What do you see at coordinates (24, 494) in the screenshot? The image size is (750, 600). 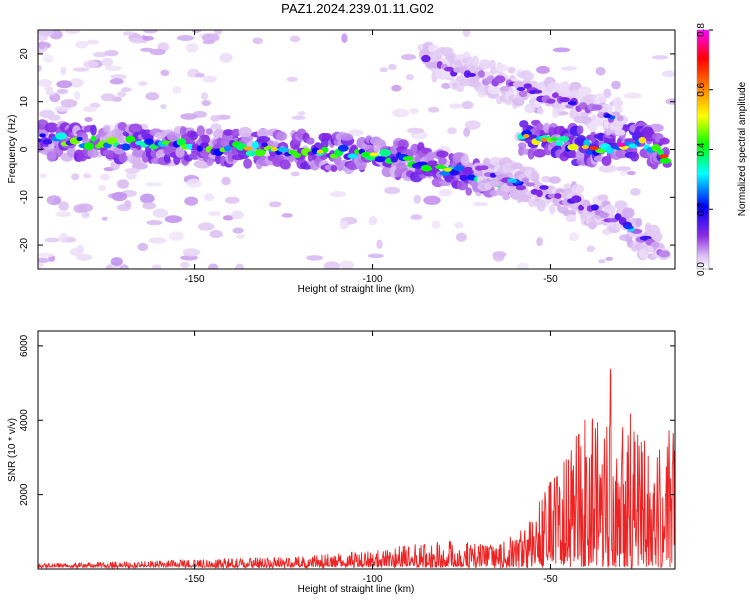 I see `snr-y-tick-label: 2000` at bounding box center [24, 494].